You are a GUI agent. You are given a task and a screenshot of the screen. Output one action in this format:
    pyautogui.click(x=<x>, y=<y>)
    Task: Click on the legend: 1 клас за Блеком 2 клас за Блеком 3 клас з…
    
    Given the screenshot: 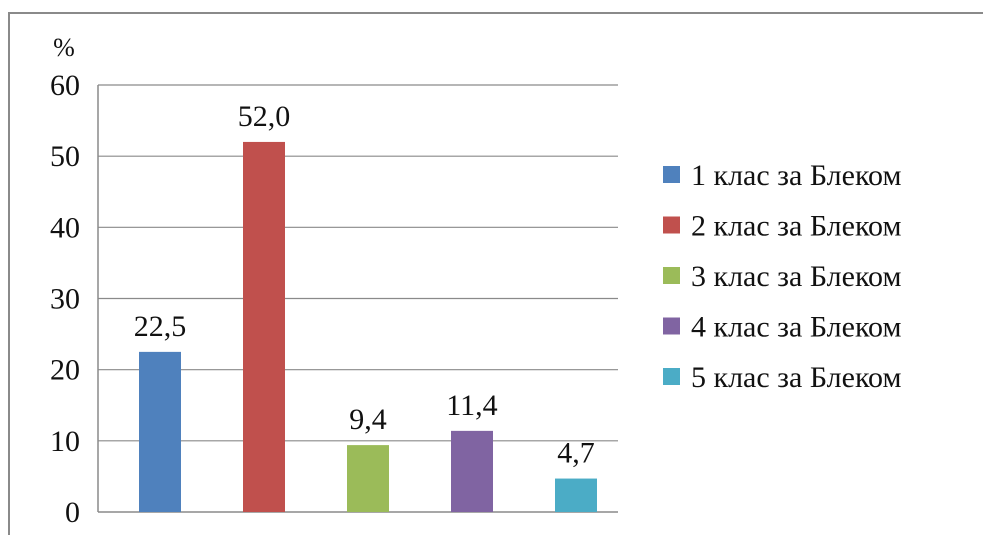 What is the action you would take?
    pyautogui.click(x=782, y=276)
    